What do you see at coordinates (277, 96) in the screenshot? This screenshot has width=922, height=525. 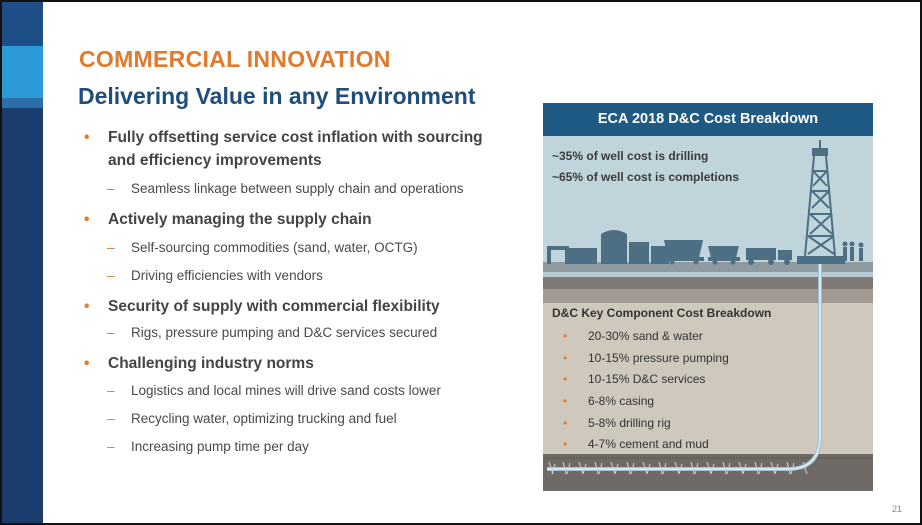 I see `slide-subtitle: Delivering Value in any Environment` at bounding box center [277, 96].